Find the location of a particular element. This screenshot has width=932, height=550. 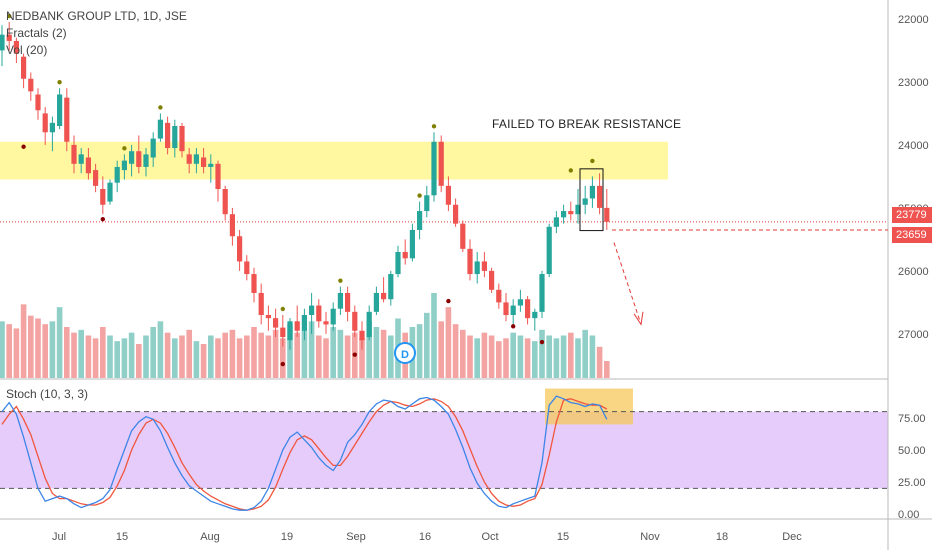

date-axis-label: Sep is located at coordinates (356, 537).